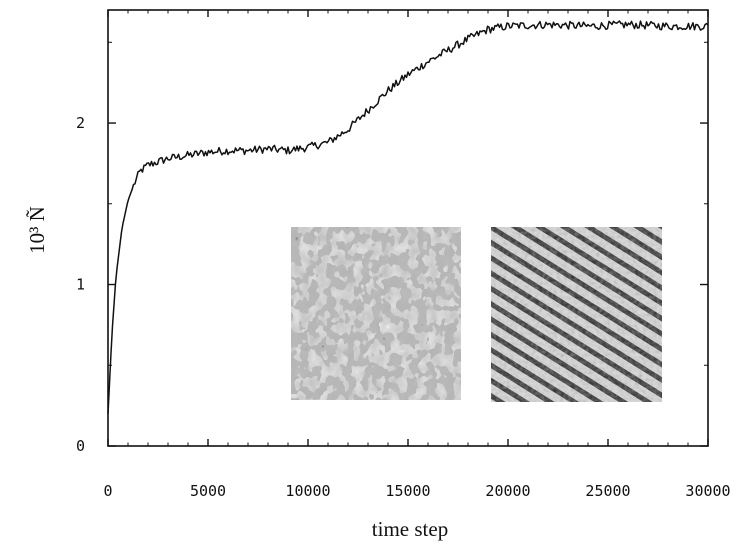 The width and height of the screenshot is (744, 554). Describe the element at coordinates (208, 491) in the screenshot. I see `x-tick-label: 5000` at that location.